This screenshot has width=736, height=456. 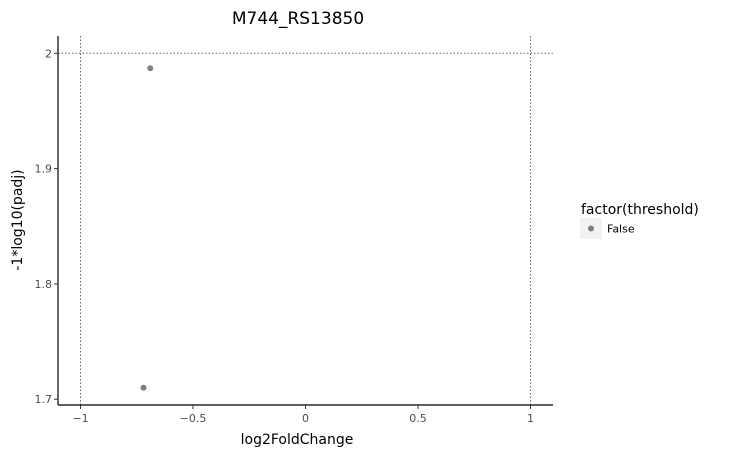 What do you see at coordinates (44, 399) in the screenshot?
I see `y-tick-label: 1.7` at bounding box center [44, 399].